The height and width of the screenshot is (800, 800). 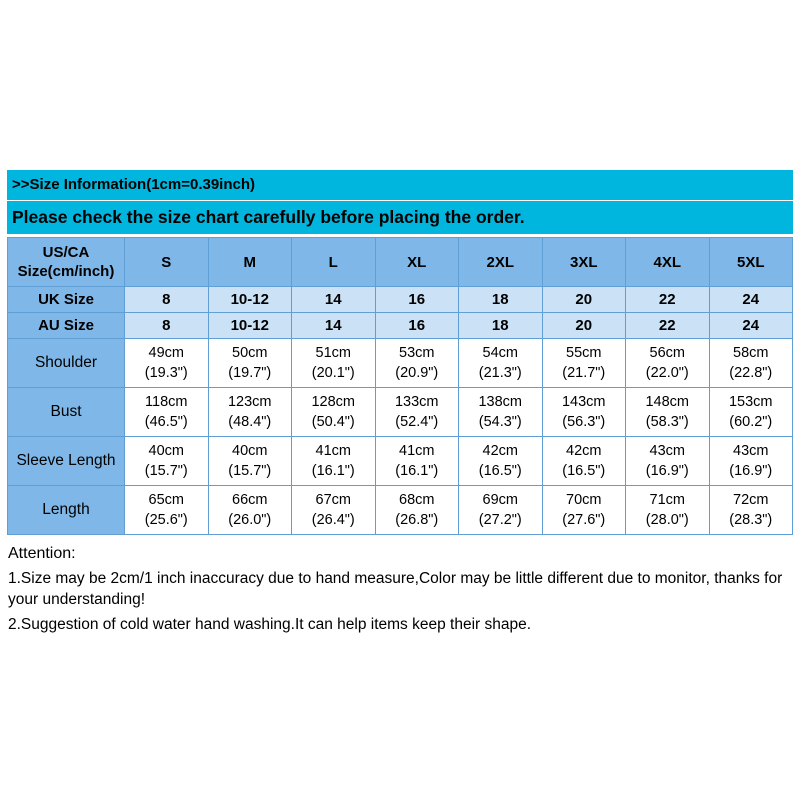 What do you see at coordinates (166, 402) in the screenshot?
I see `measure-cm: 118cm` at bounding box center [166, 402].